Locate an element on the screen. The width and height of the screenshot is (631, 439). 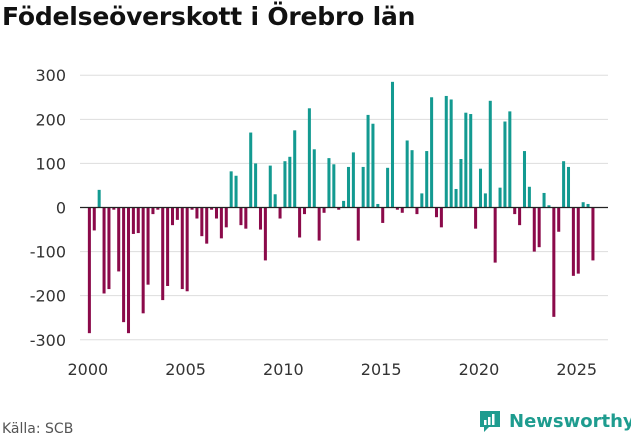
y-tick-label: 300 is located at coordinates (50, 75).